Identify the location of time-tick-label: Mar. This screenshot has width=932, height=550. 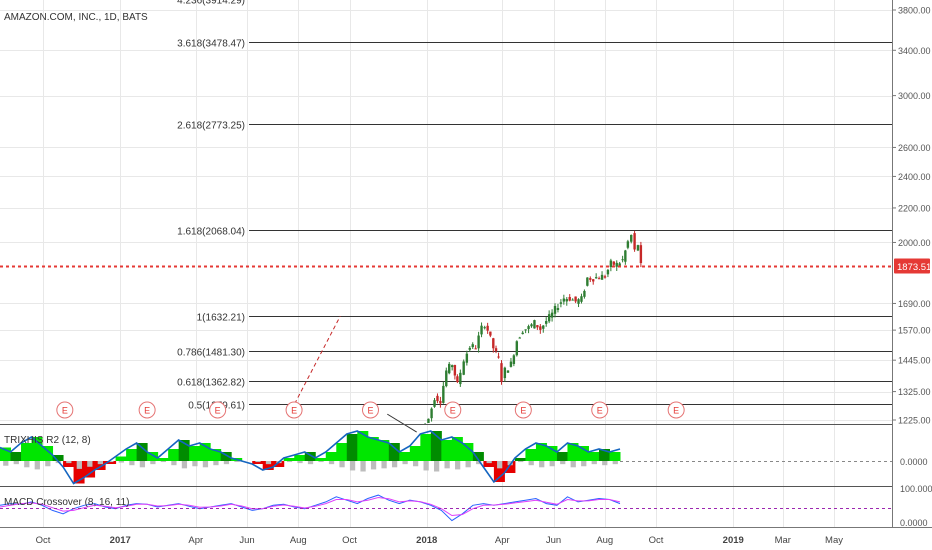
(783, 540).